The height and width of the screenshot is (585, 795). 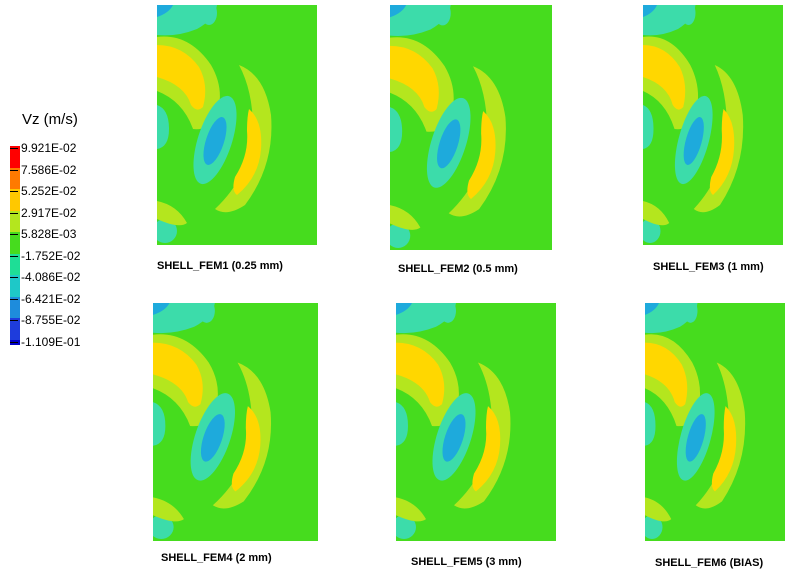 I want to click on legend-value-label: -6.421E-02, so click(x=51, y=298).